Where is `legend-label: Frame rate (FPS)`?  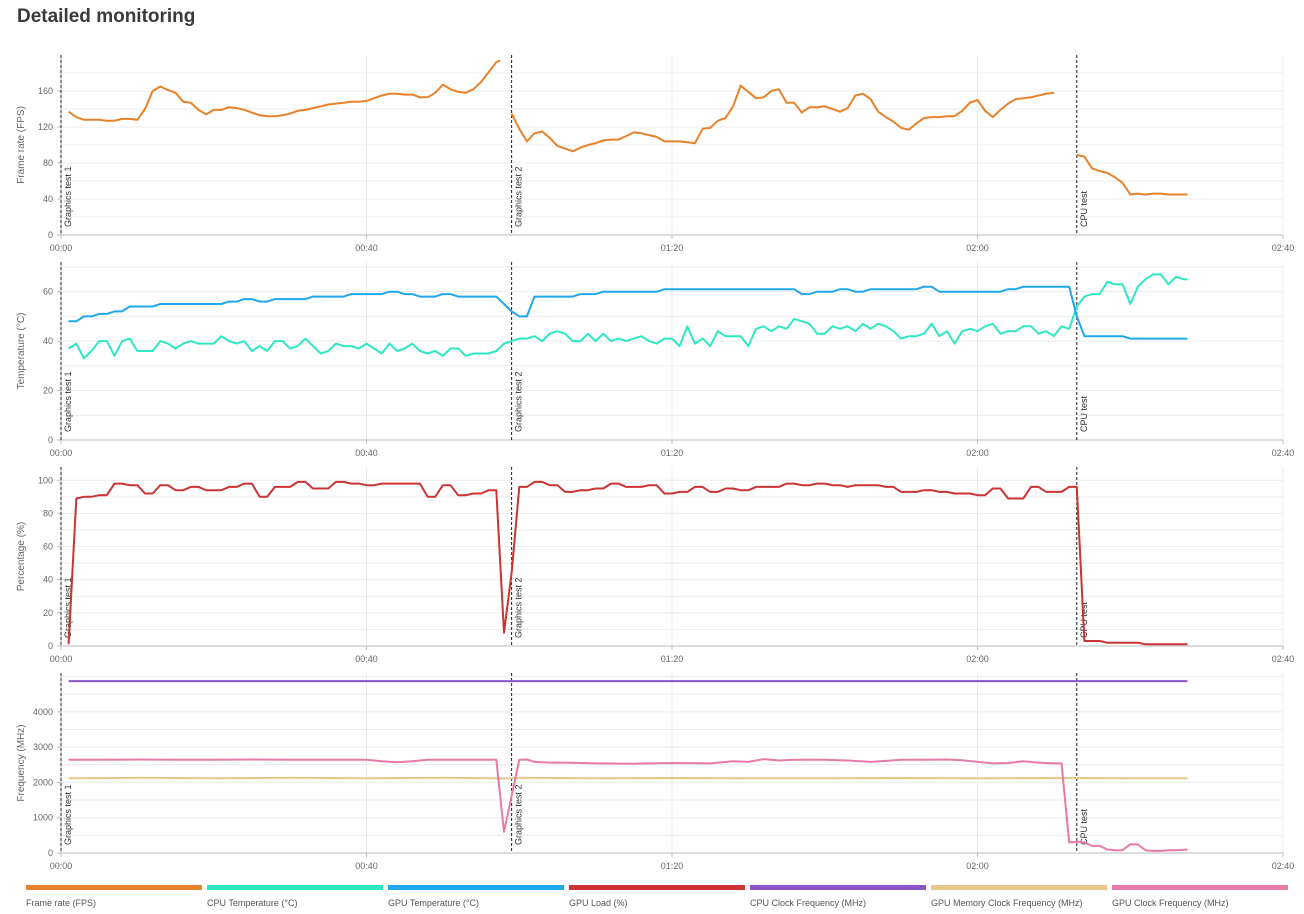
legend-label: Frame rate (FPS) is located at coordinates (61, 903).